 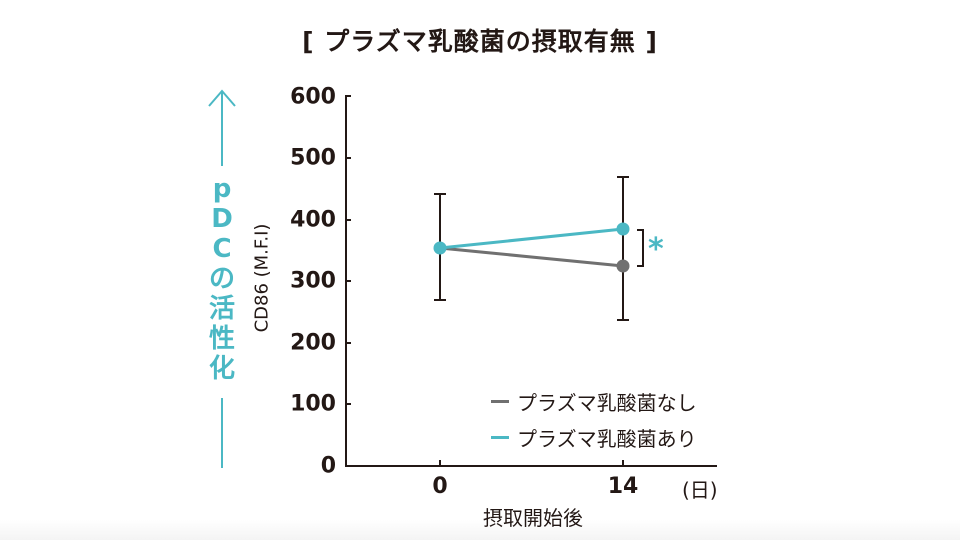 What do you see at coordinates (313, 404) in the screenshot?
I see `y-tick-label: 100` at bounding box center [313, 404].